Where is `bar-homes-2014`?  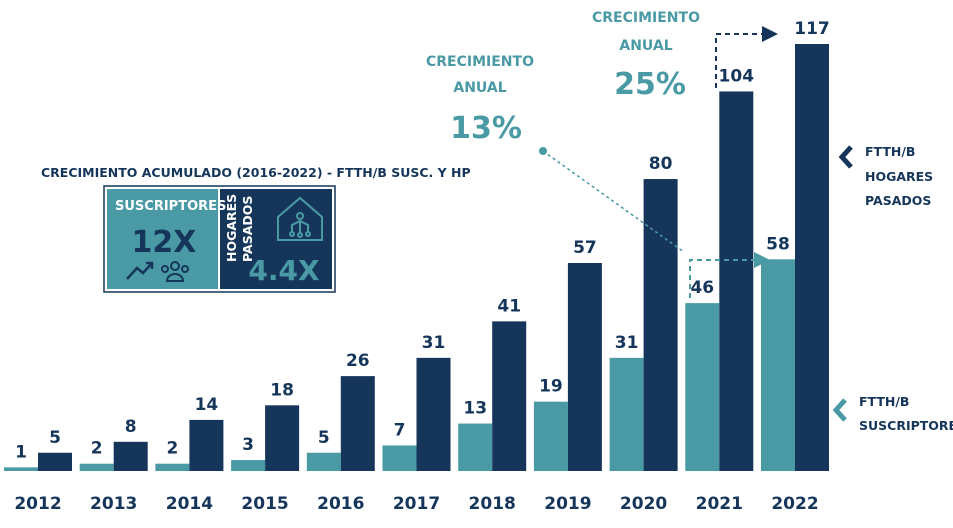 bar-homes-2014 is located at coordinates (206, 445).